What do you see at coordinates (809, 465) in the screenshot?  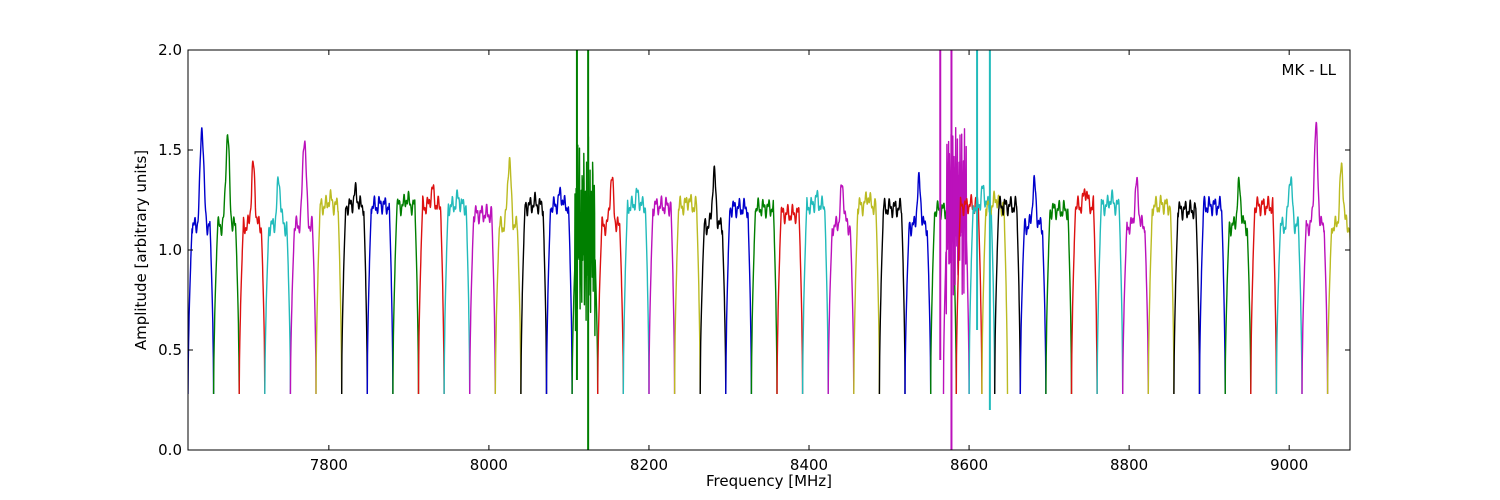 I see `x-tick-label: 8400` at bounding box center [809, 465].